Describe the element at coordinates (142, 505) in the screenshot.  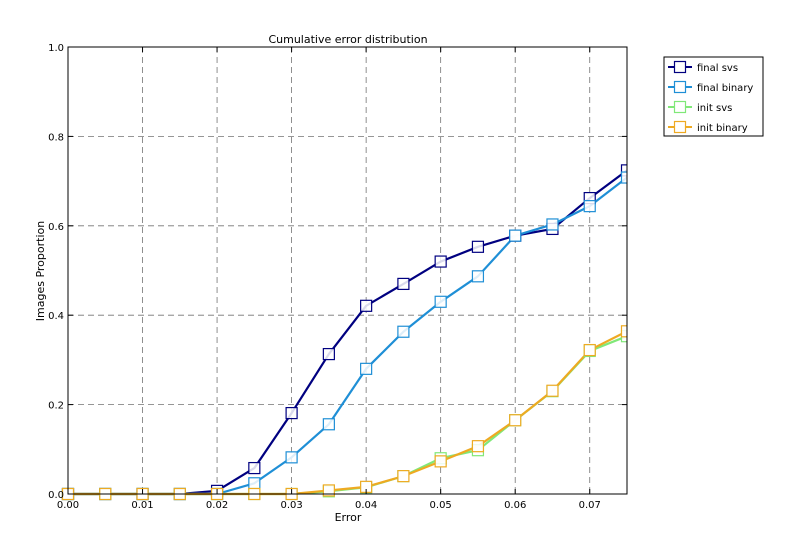
I see `x-tick-label: 0.01` at that location.